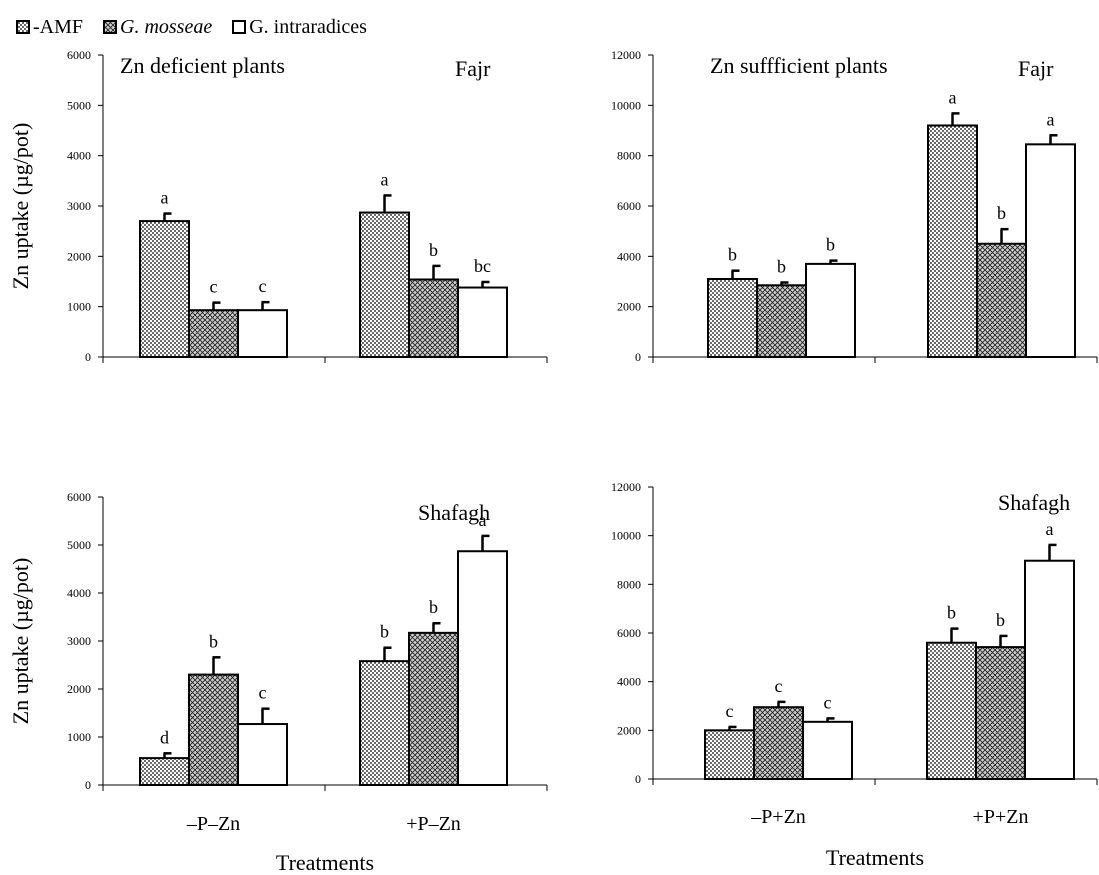  I want to click on legend-item: G. intraradices, so click(299, 27).